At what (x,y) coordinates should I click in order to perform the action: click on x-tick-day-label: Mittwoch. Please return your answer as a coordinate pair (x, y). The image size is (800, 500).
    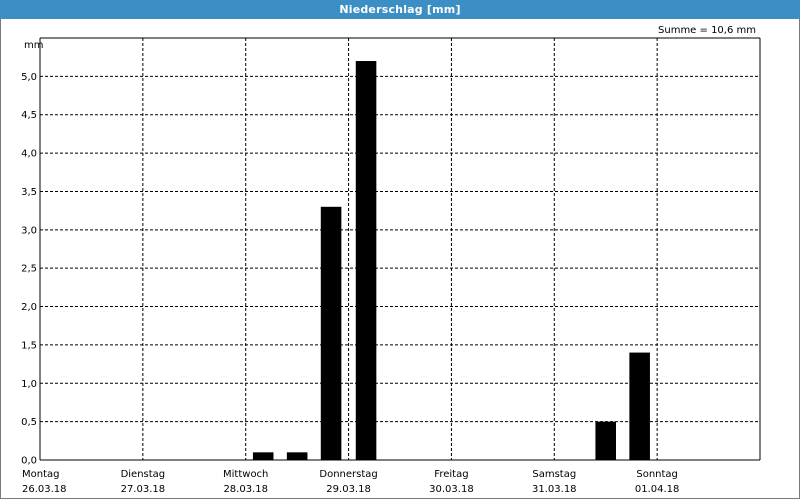
    Looking at the image, I should click on (245, 474).